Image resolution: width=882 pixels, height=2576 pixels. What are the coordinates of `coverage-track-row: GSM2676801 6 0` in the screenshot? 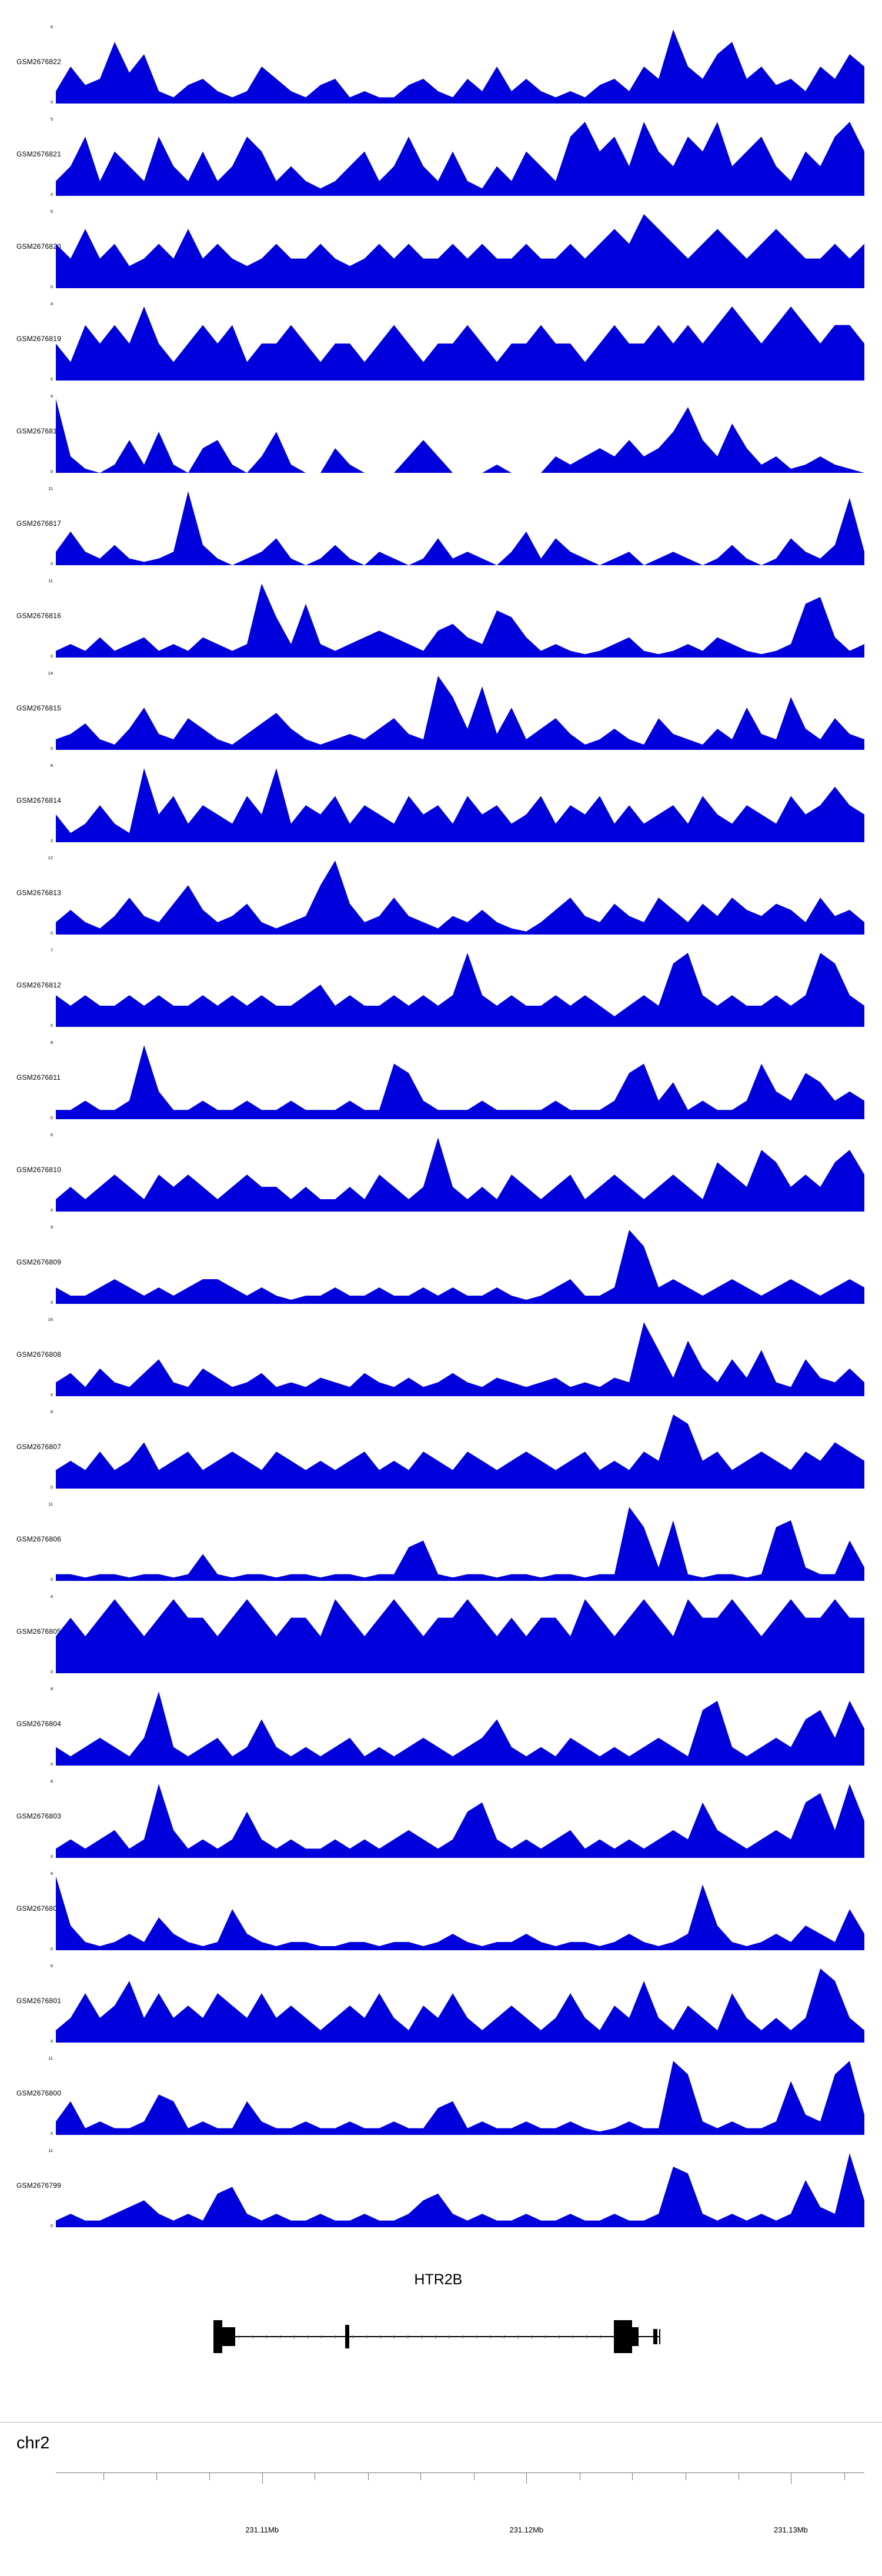 It's located at (441, 2006).